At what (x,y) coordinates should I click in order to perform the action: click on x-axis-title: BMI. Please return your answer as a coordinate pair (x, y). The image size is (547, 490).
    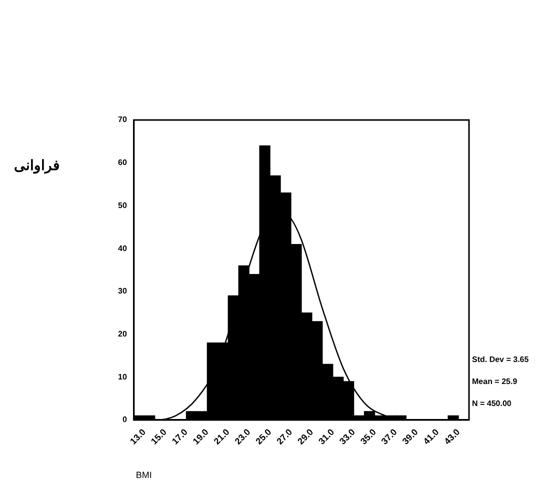
    Looking at the image, I should click on (144, 475).